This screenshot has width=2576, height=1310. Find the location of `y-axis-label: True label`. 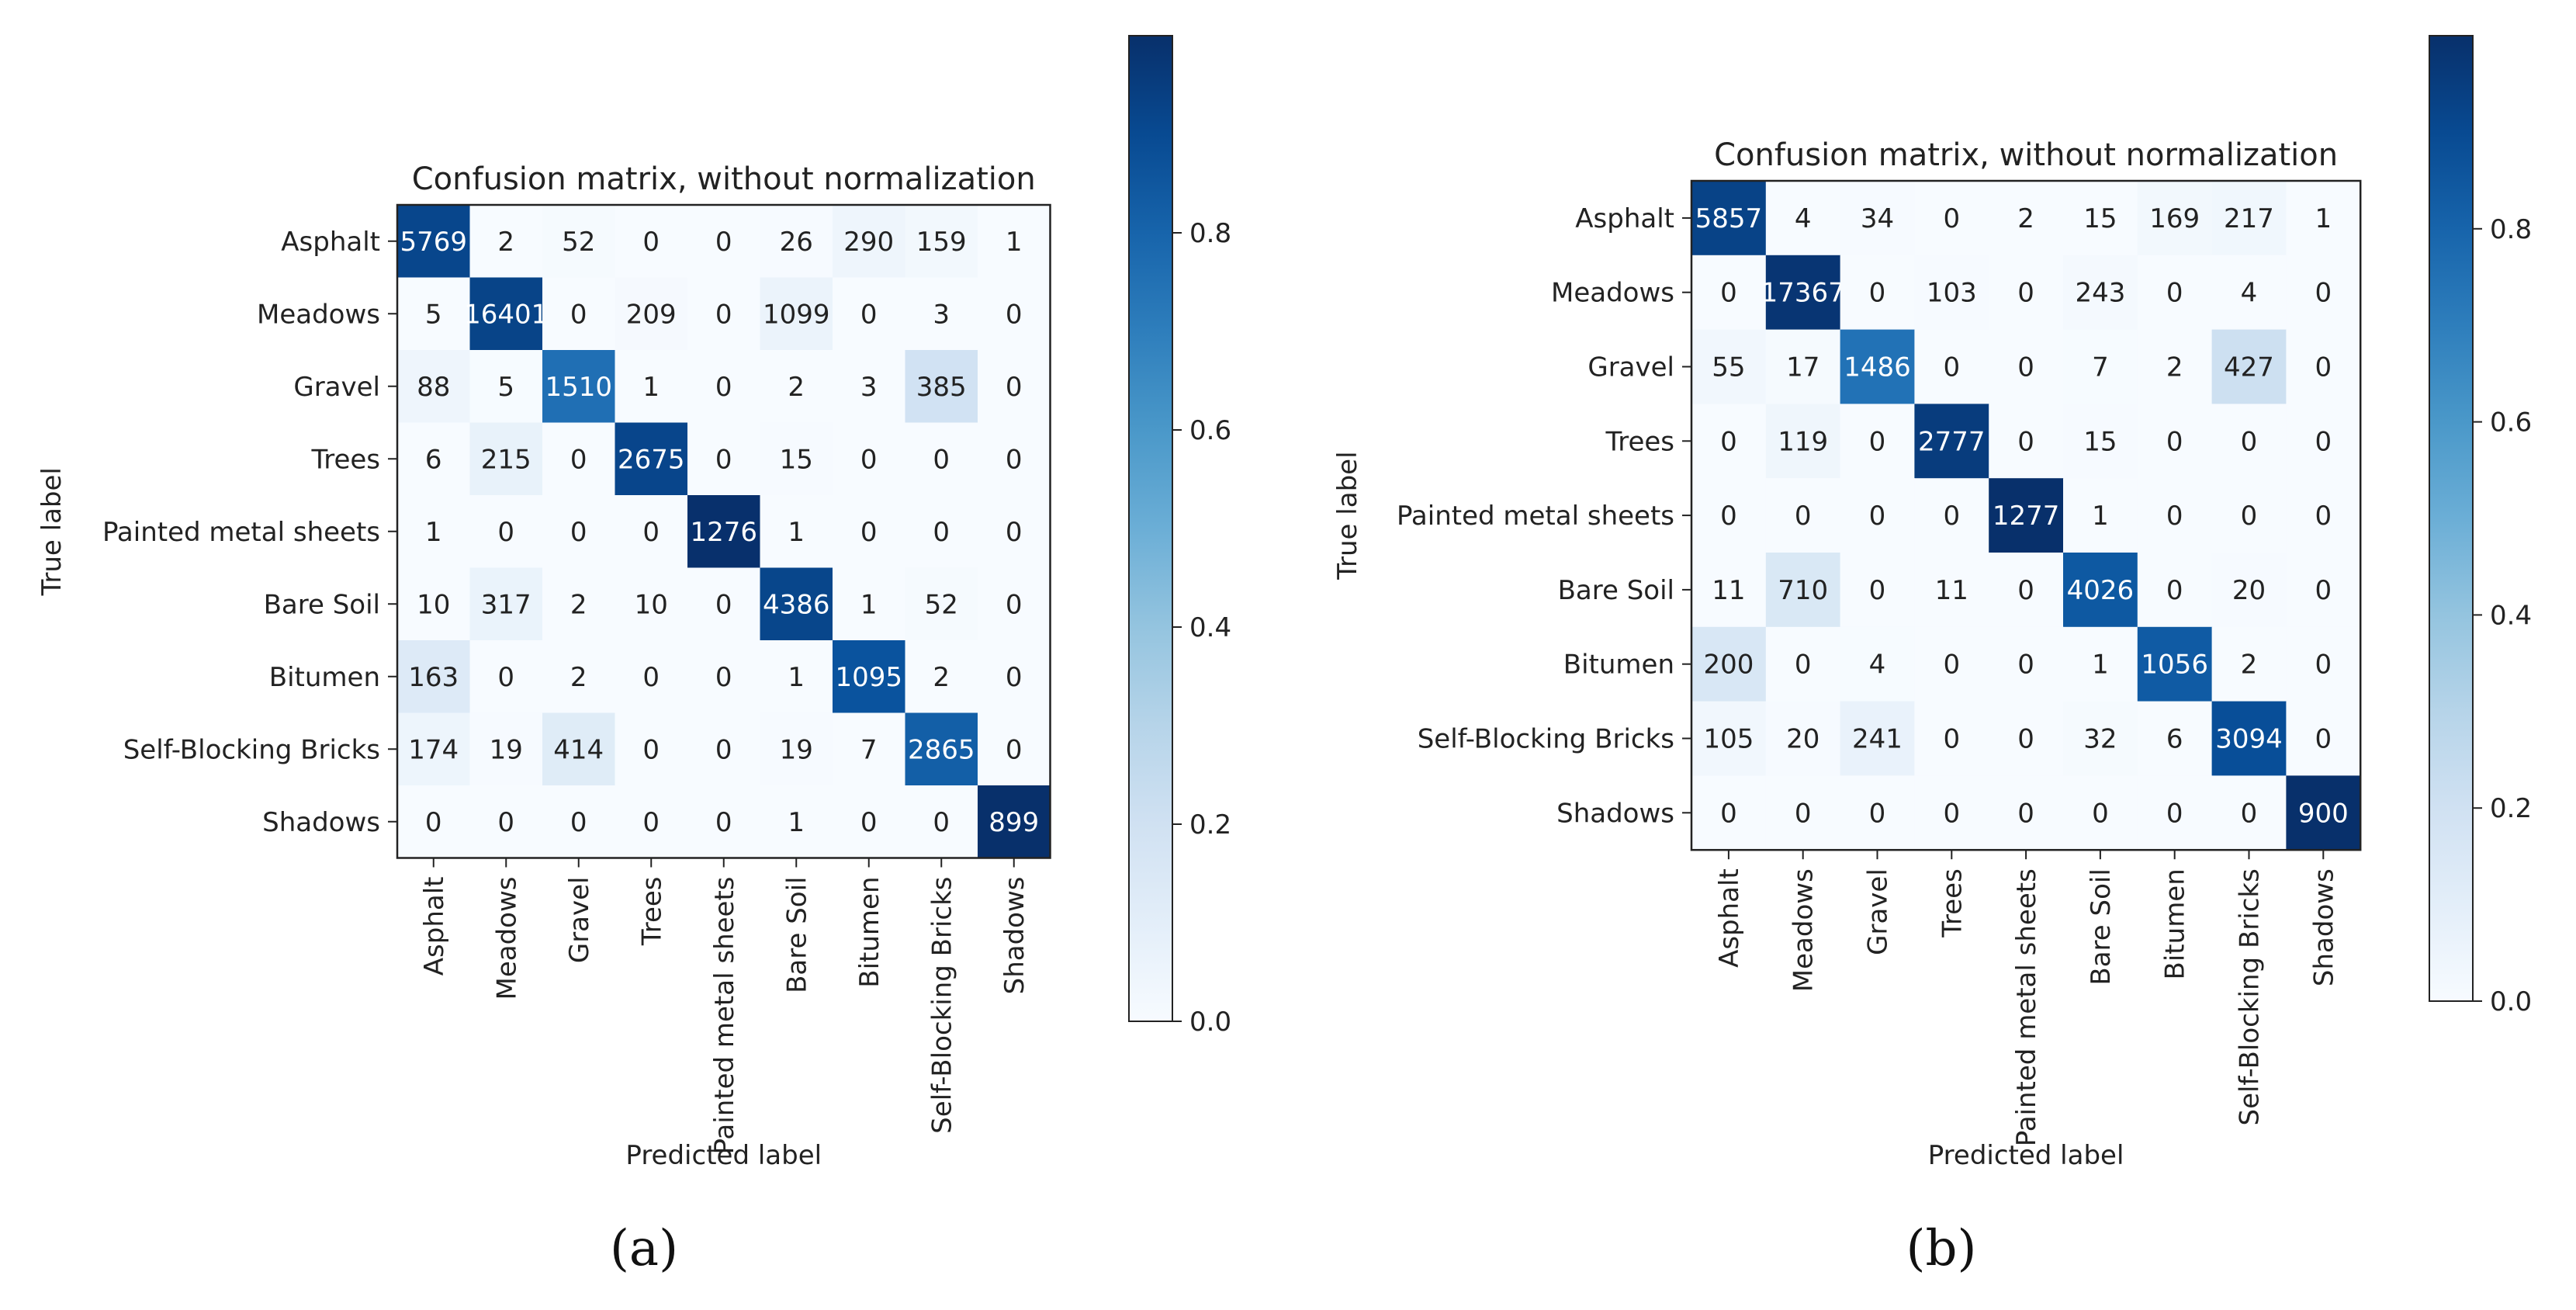

y-axis-label: True label is located at coordinates (1347, 515).